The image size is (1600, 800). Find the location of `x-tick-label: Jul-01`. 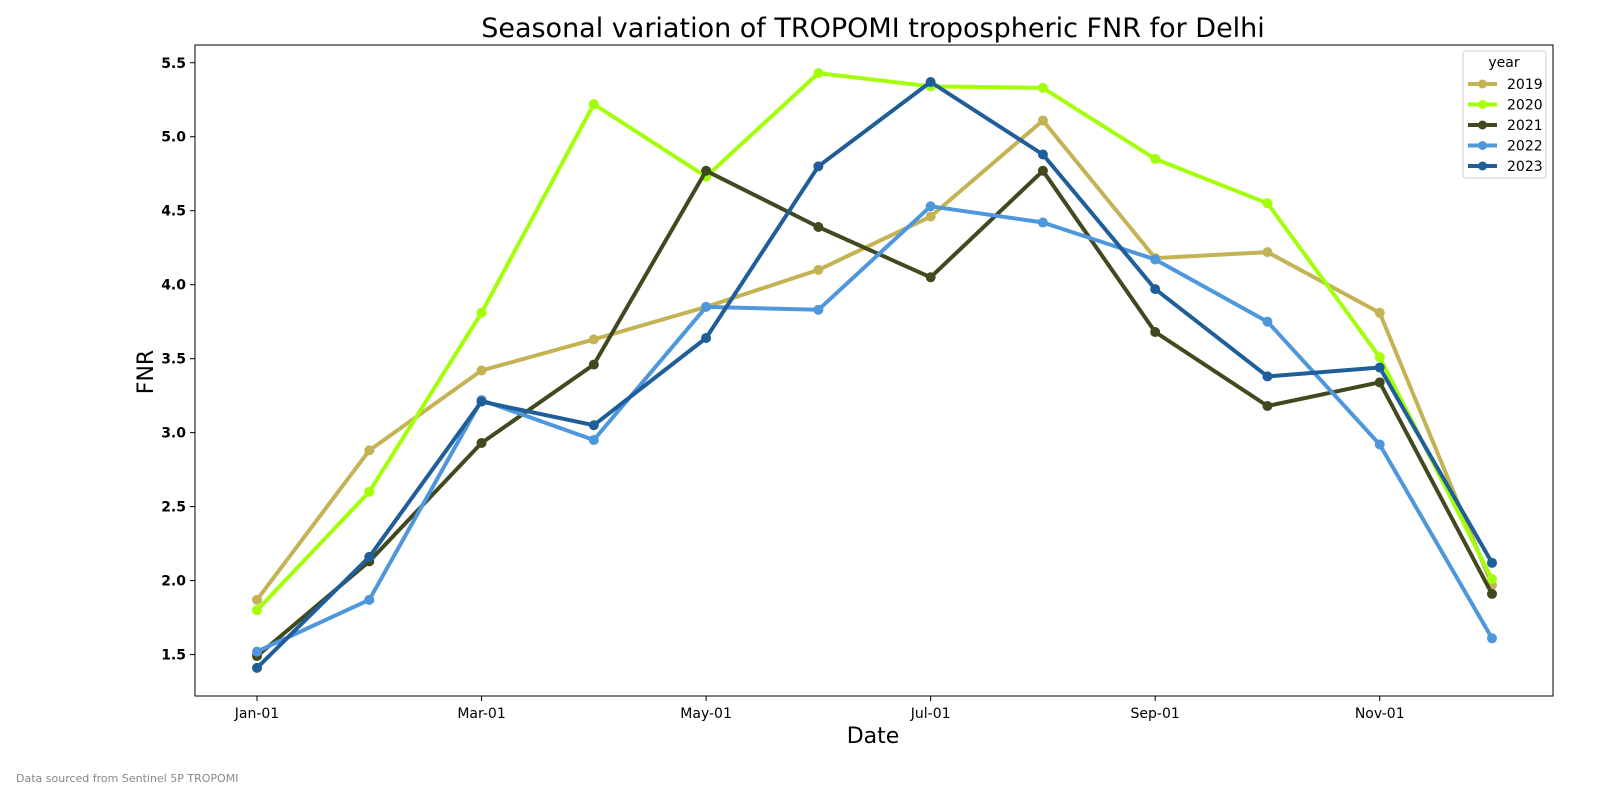

x-tick-label: Jul-01 is located at coordinates (930, 714).